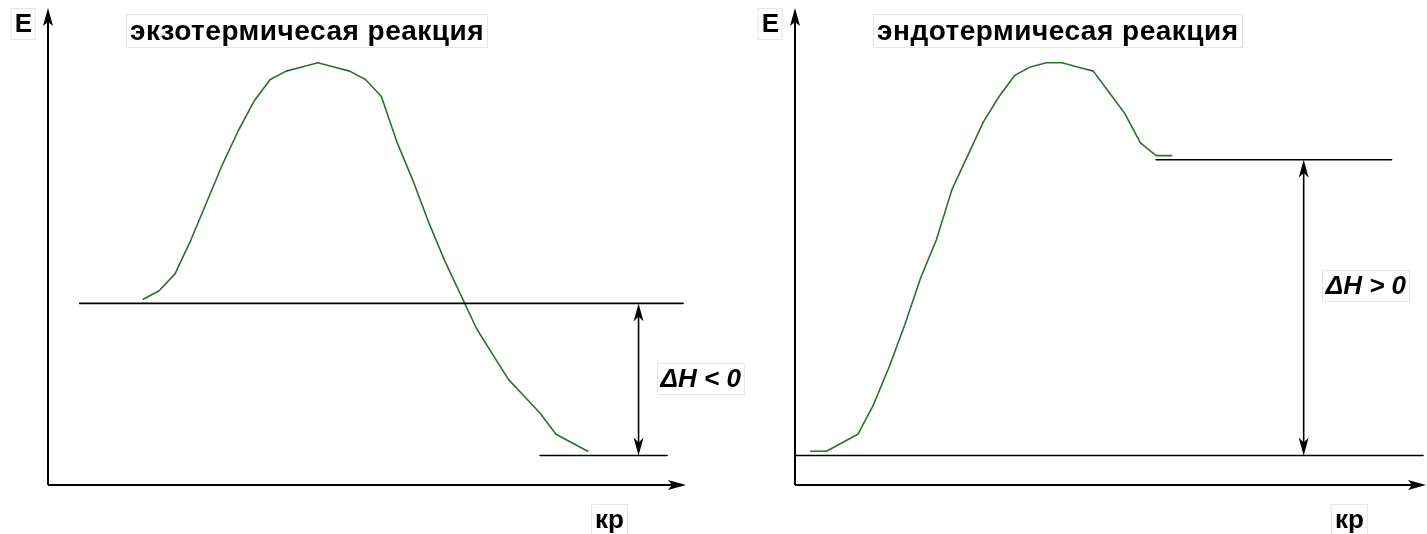 The width and height of the screenshot is (1427, 534). I want to click on annotation: ΔH < 0, so click(700, 379).